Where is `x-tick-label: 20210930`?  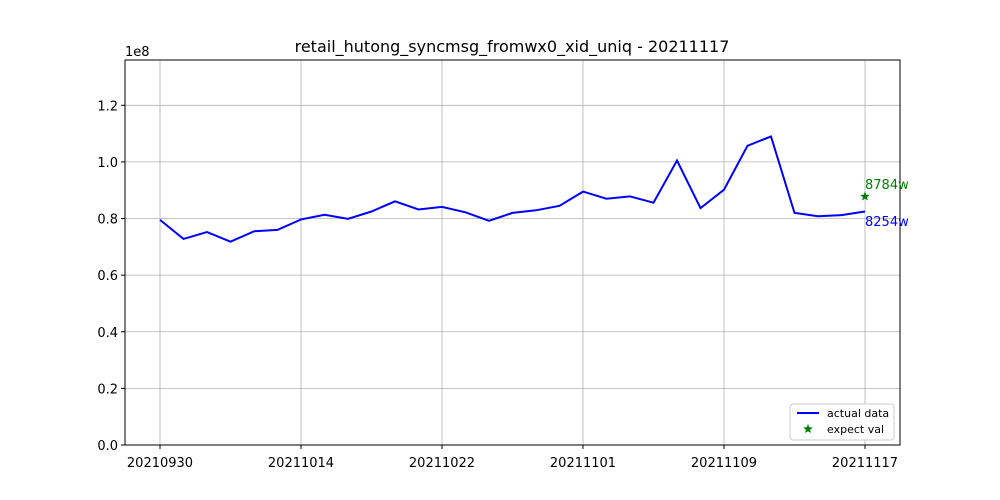
x-tick-label: 20210930 is located at coordinates (160, 463).